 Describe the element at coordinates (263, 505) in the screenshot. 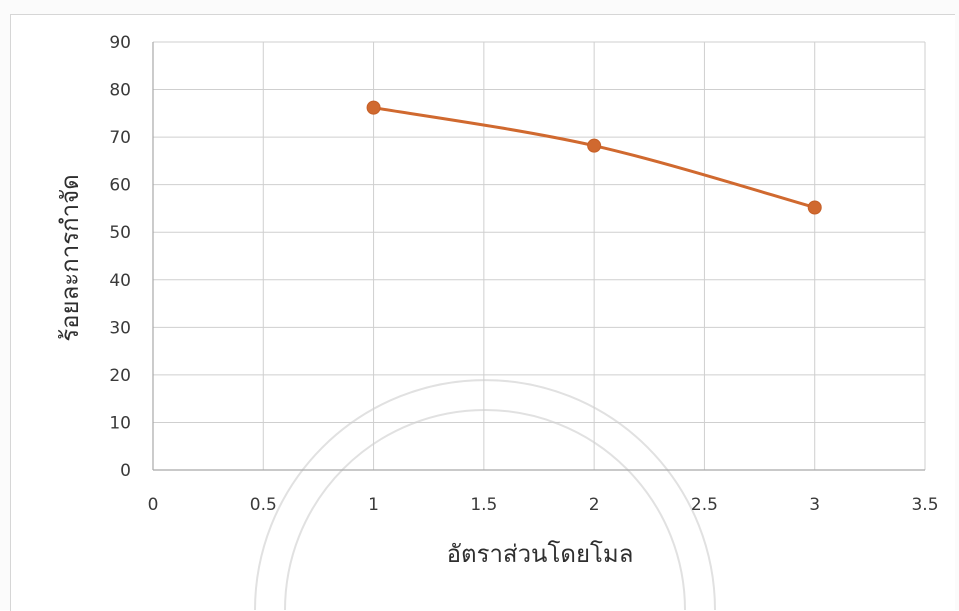

I see `x-tick-label: 0.5` at that location.